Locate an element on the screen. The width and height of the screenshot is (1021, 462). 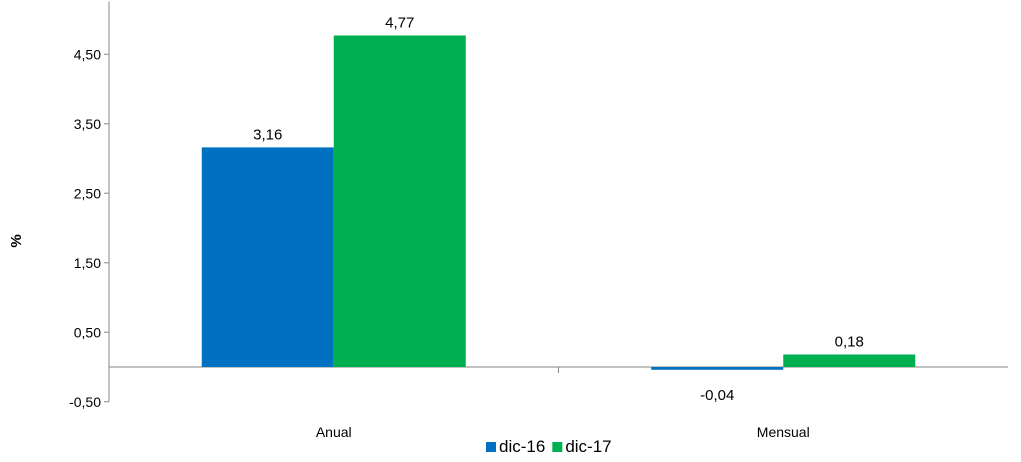
legend-label: dic-17 is located at coordinates (588, 446).